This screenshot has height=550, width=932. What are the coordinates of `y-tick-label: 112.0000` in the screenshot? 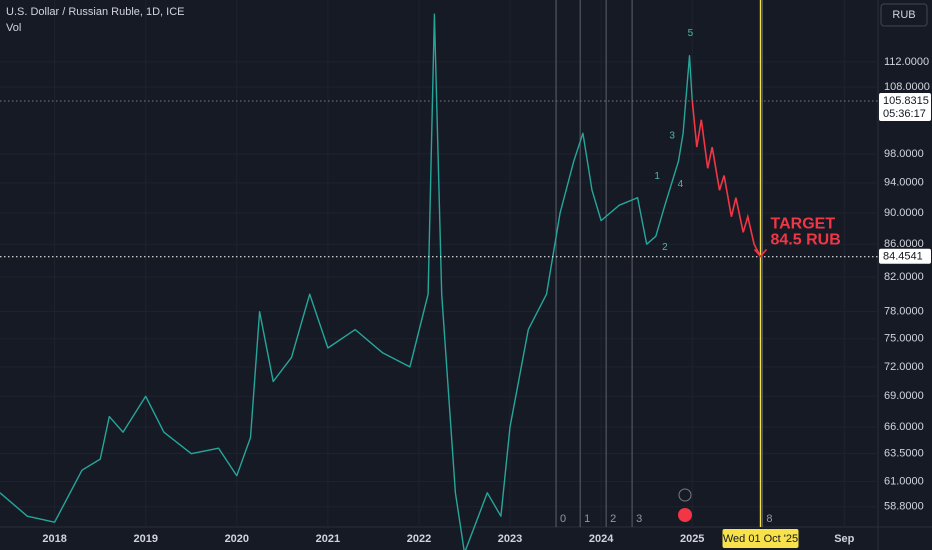 It's located at (906, 62).